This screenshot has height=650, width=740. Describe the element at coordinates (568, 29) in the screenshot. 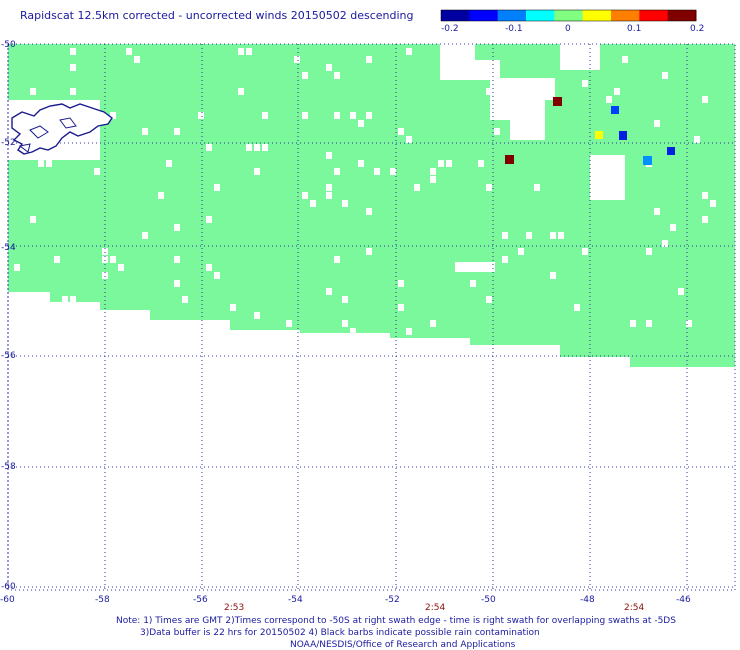

I see `colorbar-label: 0` at that location.